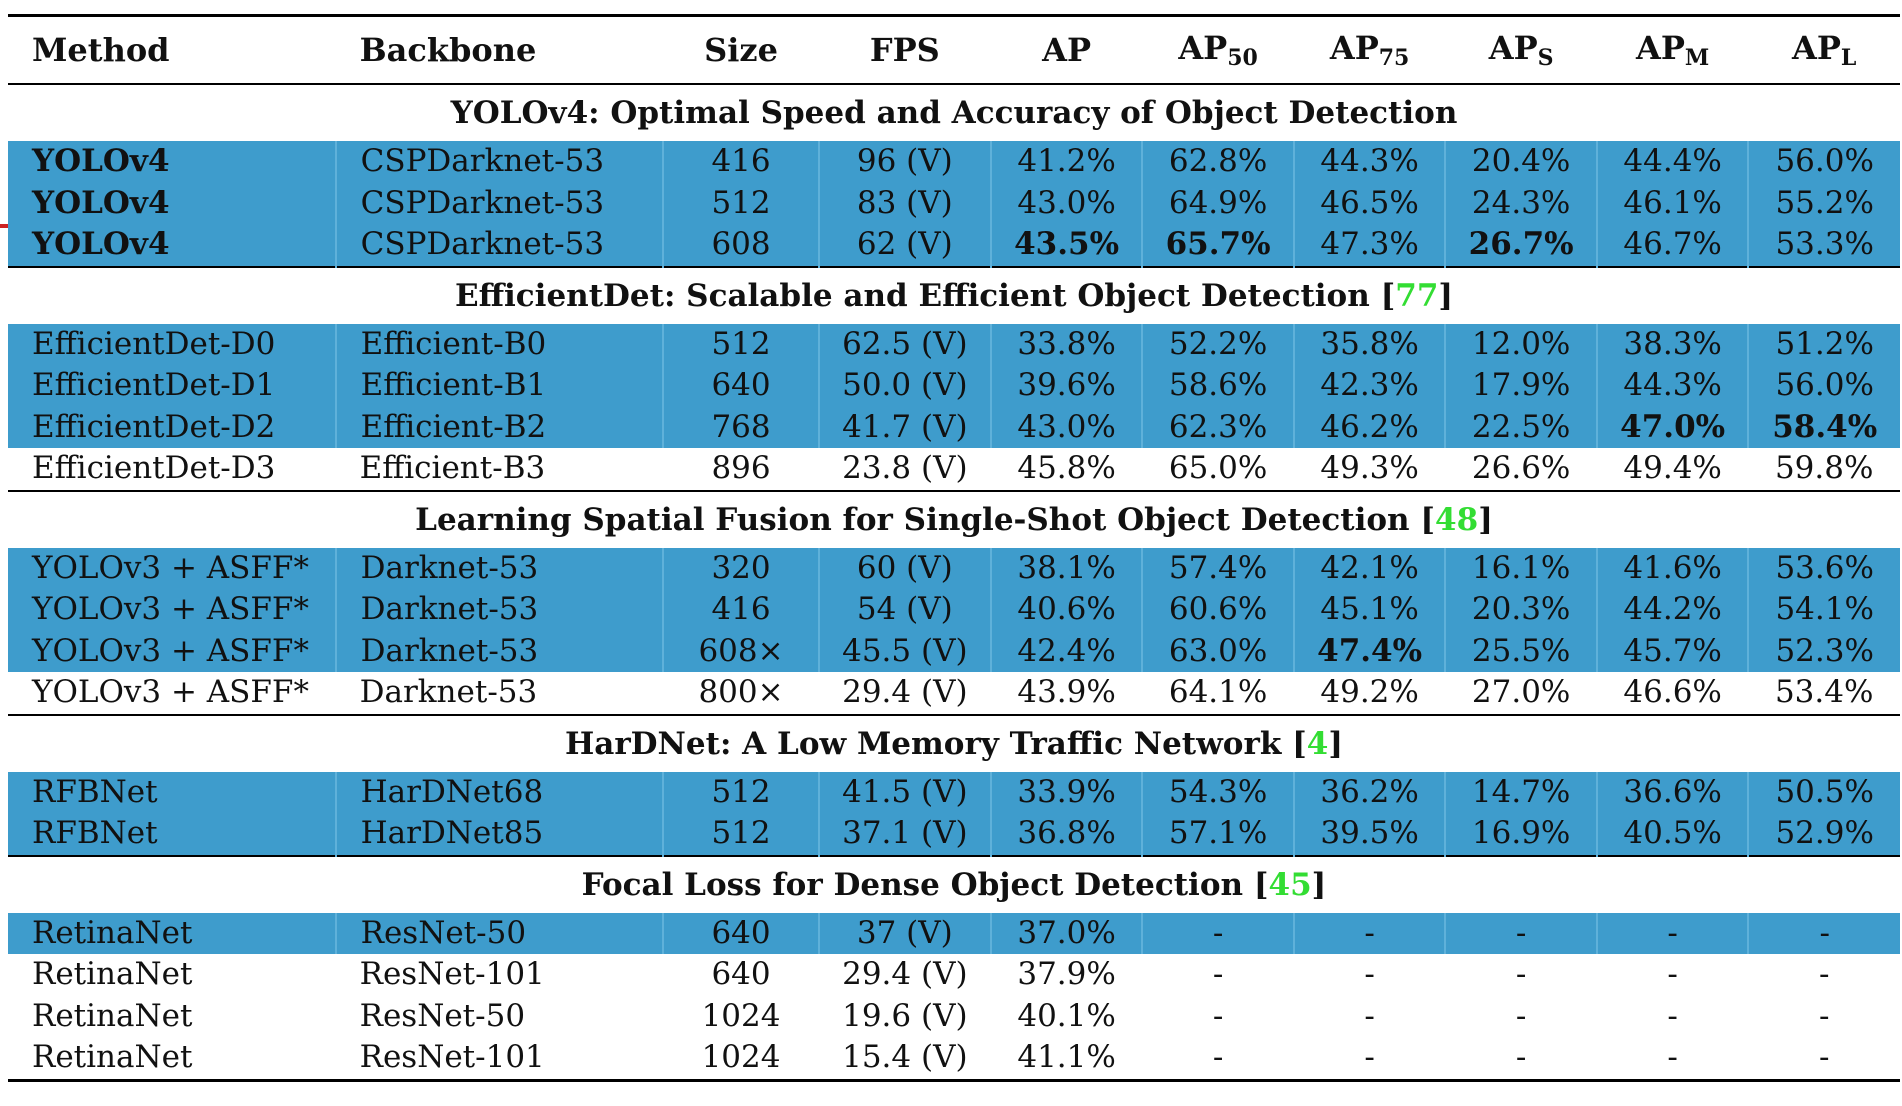 This screenshot has height=1106, width=1902. Describe the element at coordinates (1369, 162) in the screenshot. I see `cell-ap75: 44.3%` at that location.